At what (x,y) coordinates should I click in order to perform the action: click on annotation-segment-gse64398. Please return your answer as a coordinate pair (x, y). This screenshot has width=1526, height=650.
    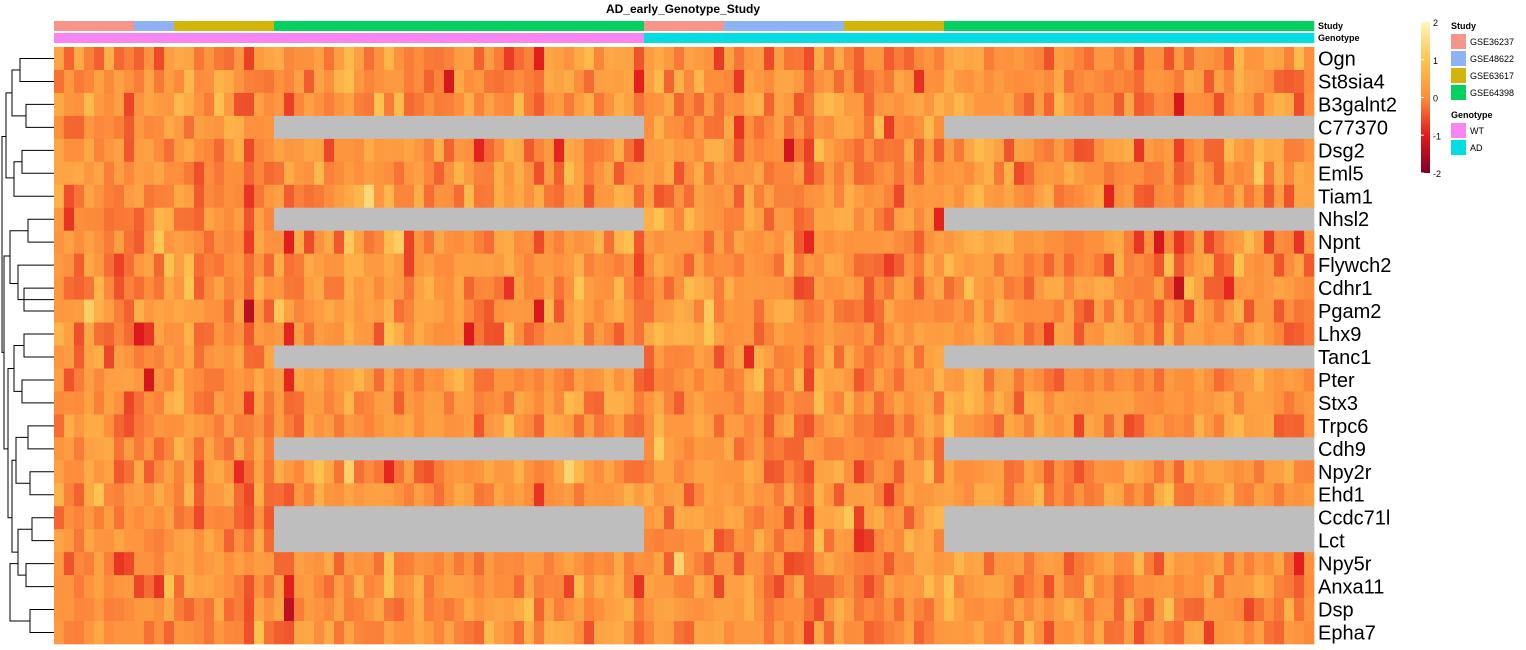
    Looking at the image, I should click on (459, 26).